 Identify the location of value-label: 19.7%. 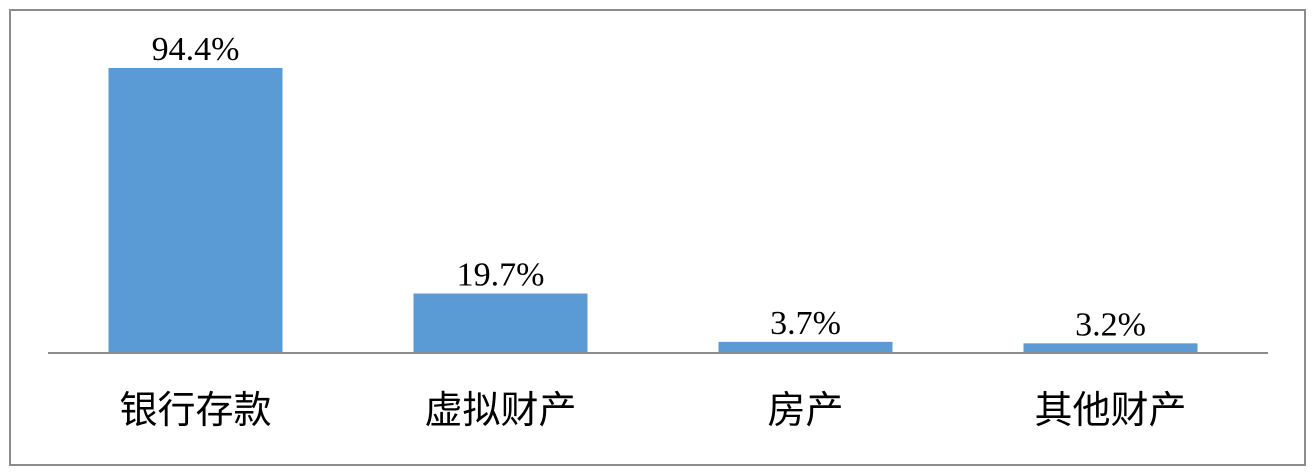
(501, 275).